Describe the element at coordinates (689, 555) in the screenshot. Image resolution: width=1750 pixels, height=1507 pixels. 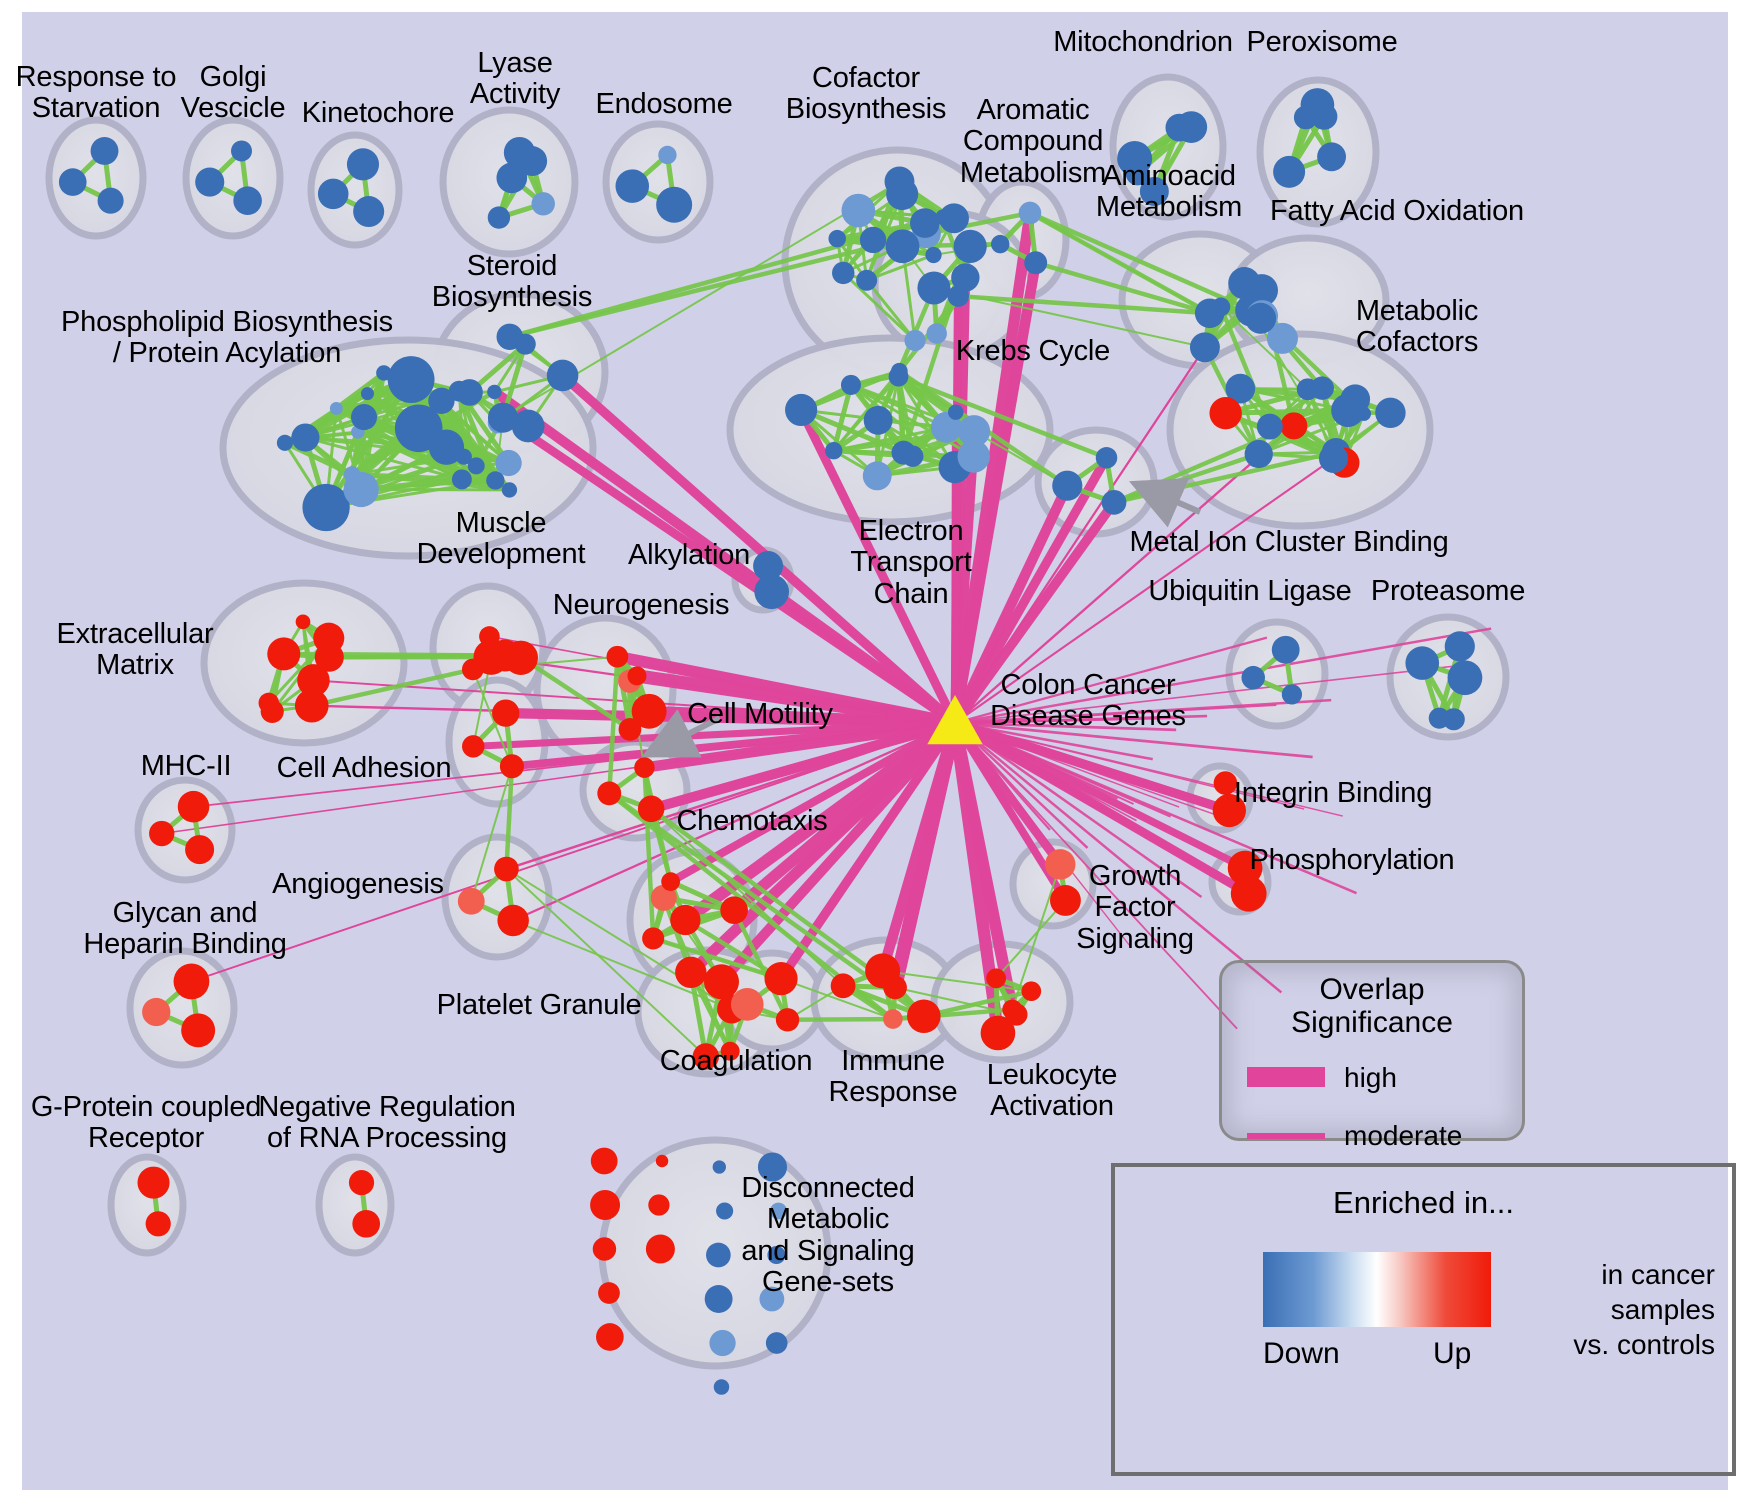
I see `cluster-label-alkylation: Alkylation` at that location.